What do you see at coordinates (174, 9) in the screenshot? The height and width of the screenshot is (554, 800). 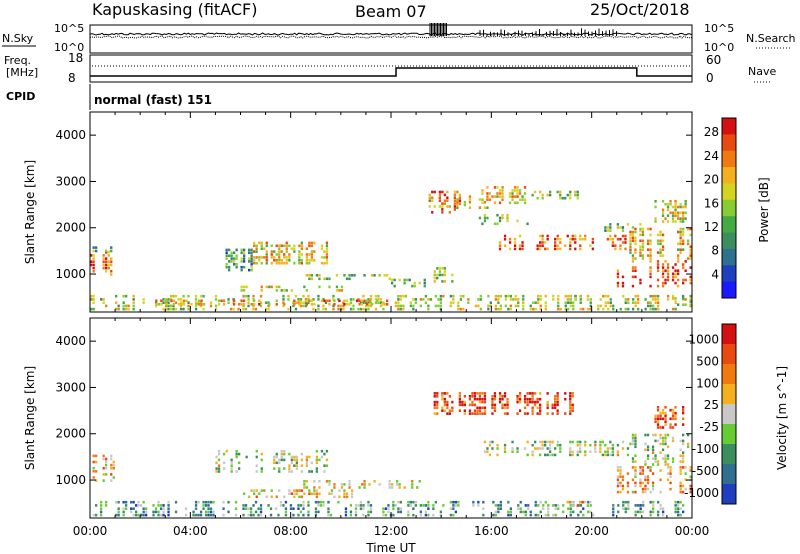 I see `station-title: Kapuskasing (fitACF)` at bounding box center [174, 9].